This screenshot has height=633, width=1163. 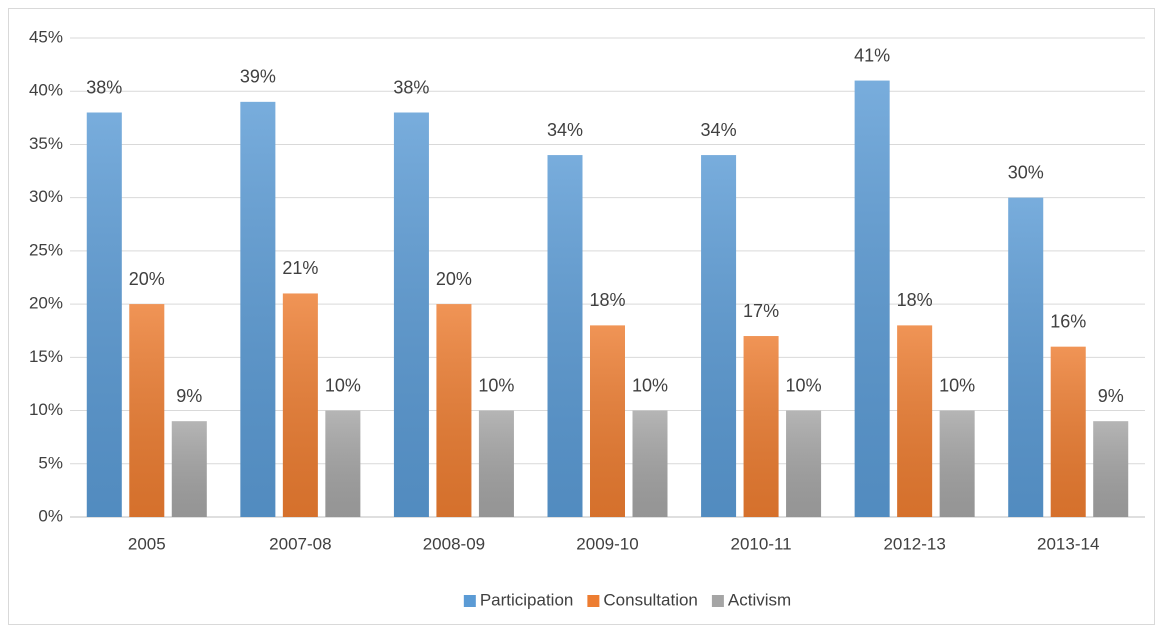 What do you see at coordinates (872, 55) in the screenshot?
I see `data-label: 41%` at bounding box center [872, 55].